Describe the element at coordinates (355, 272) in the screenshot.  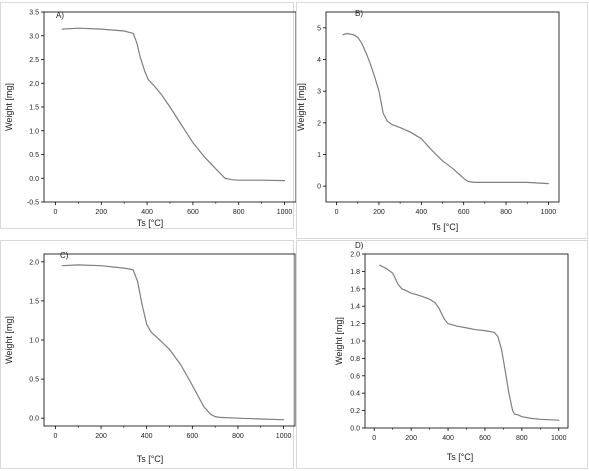
I see `y-tick-label: 1.8` at that location.